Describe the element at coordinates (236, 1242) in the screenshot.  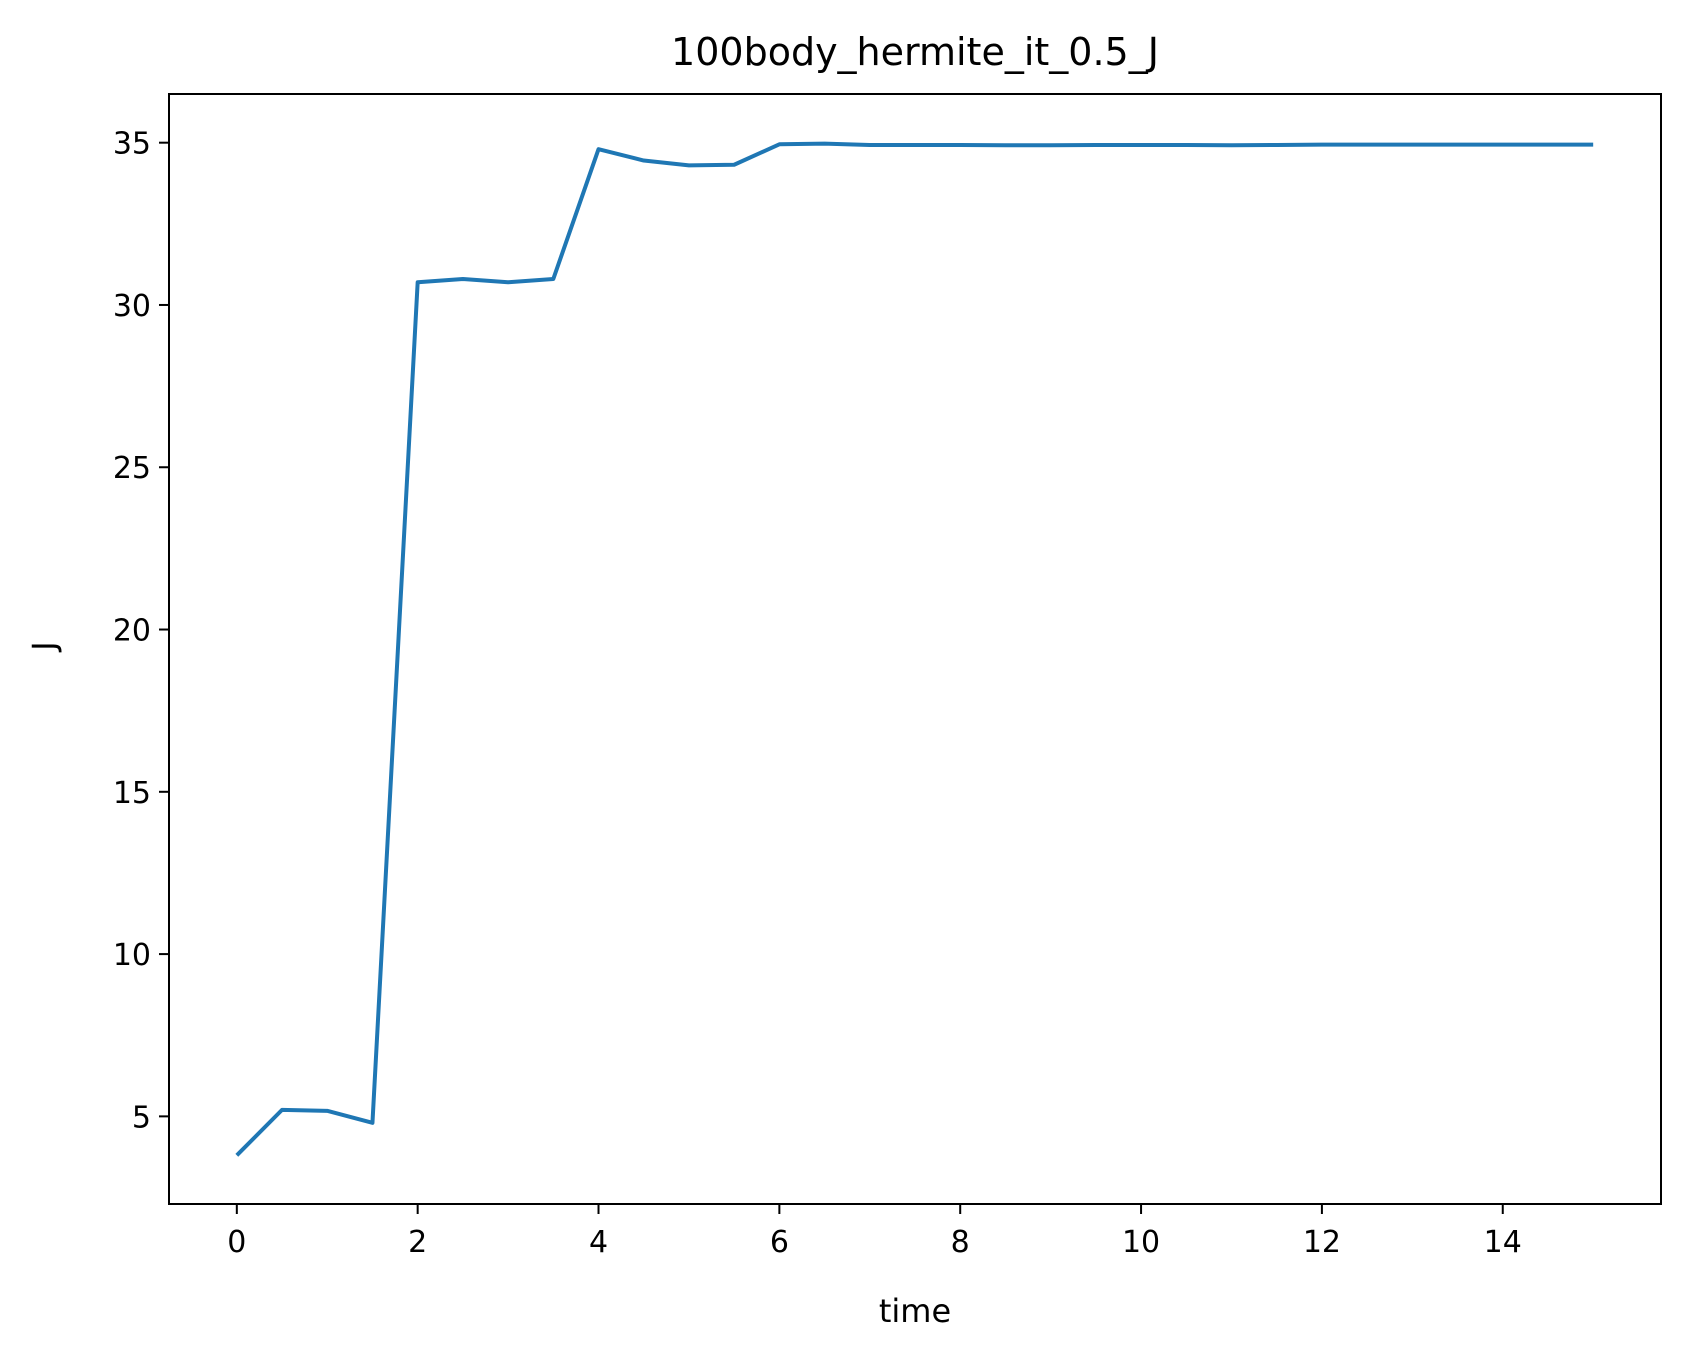
I see `x-tick-label: 0` at that location.